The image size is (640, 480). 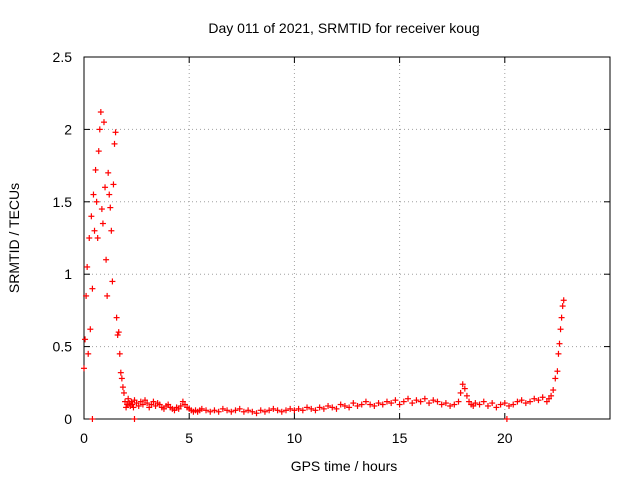 What do you see at coordinates (344, 466) in the screenshot?
I see `x-axis-label: GPS time / hours` at bounding box center [344, 466].